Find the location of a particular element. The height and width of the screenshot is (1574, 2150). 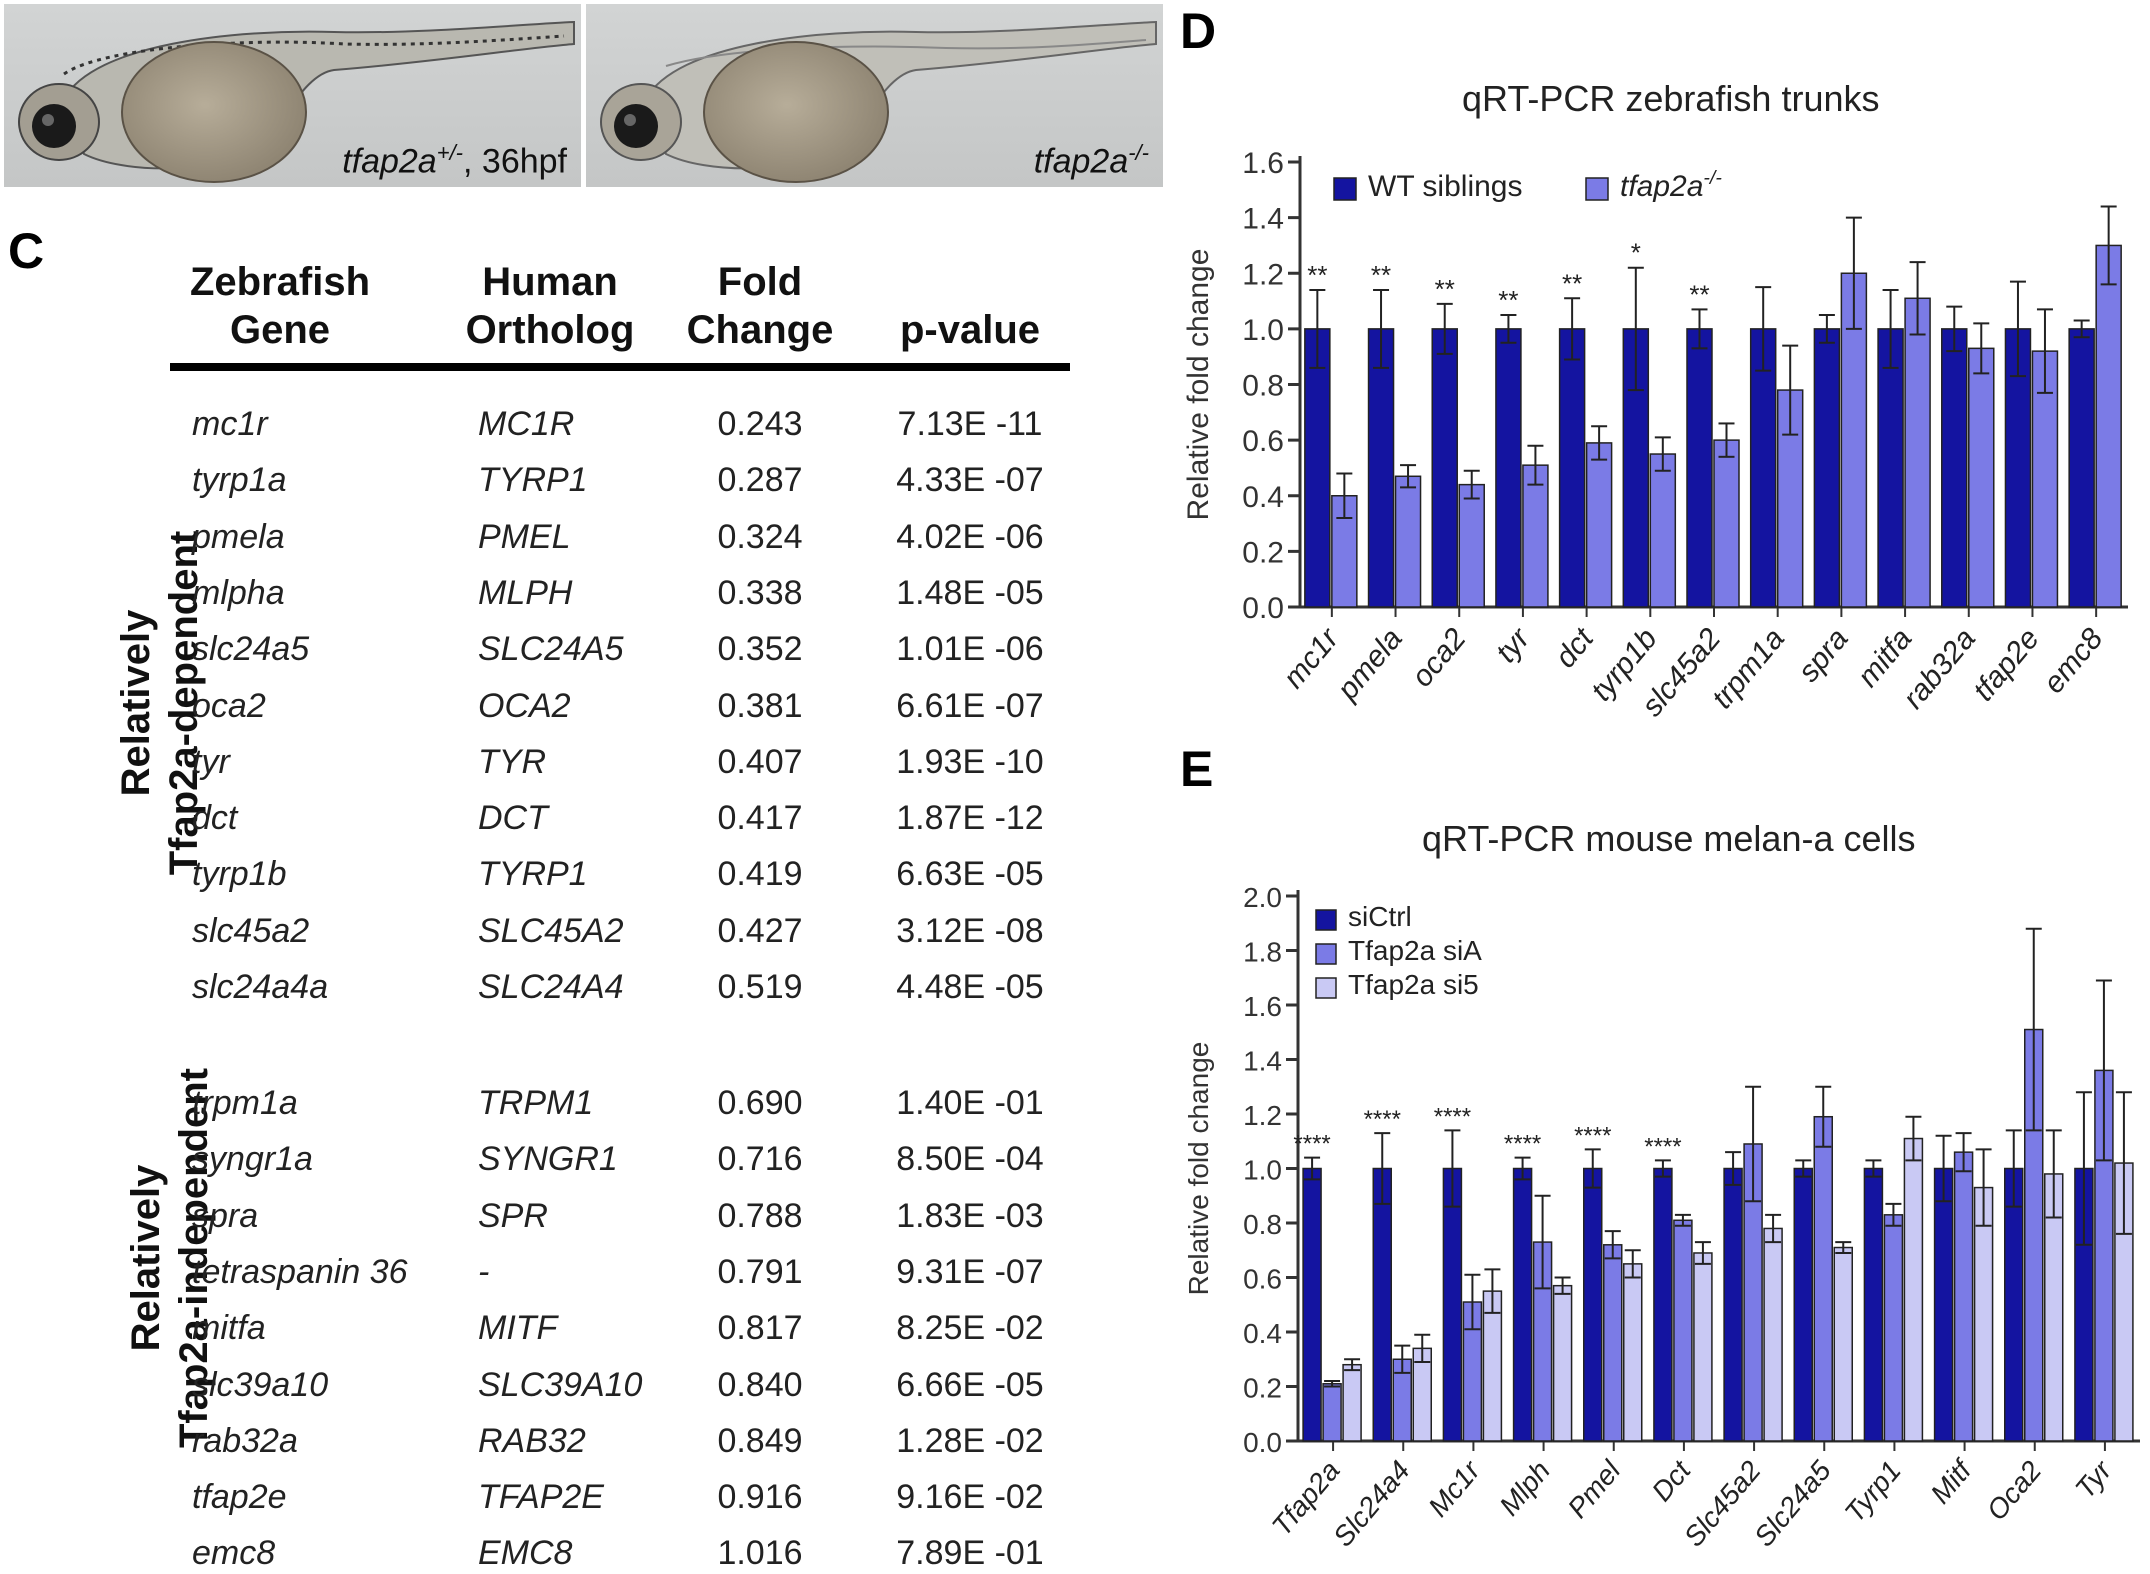

table-header-rule is located at coordinates (620, 367).